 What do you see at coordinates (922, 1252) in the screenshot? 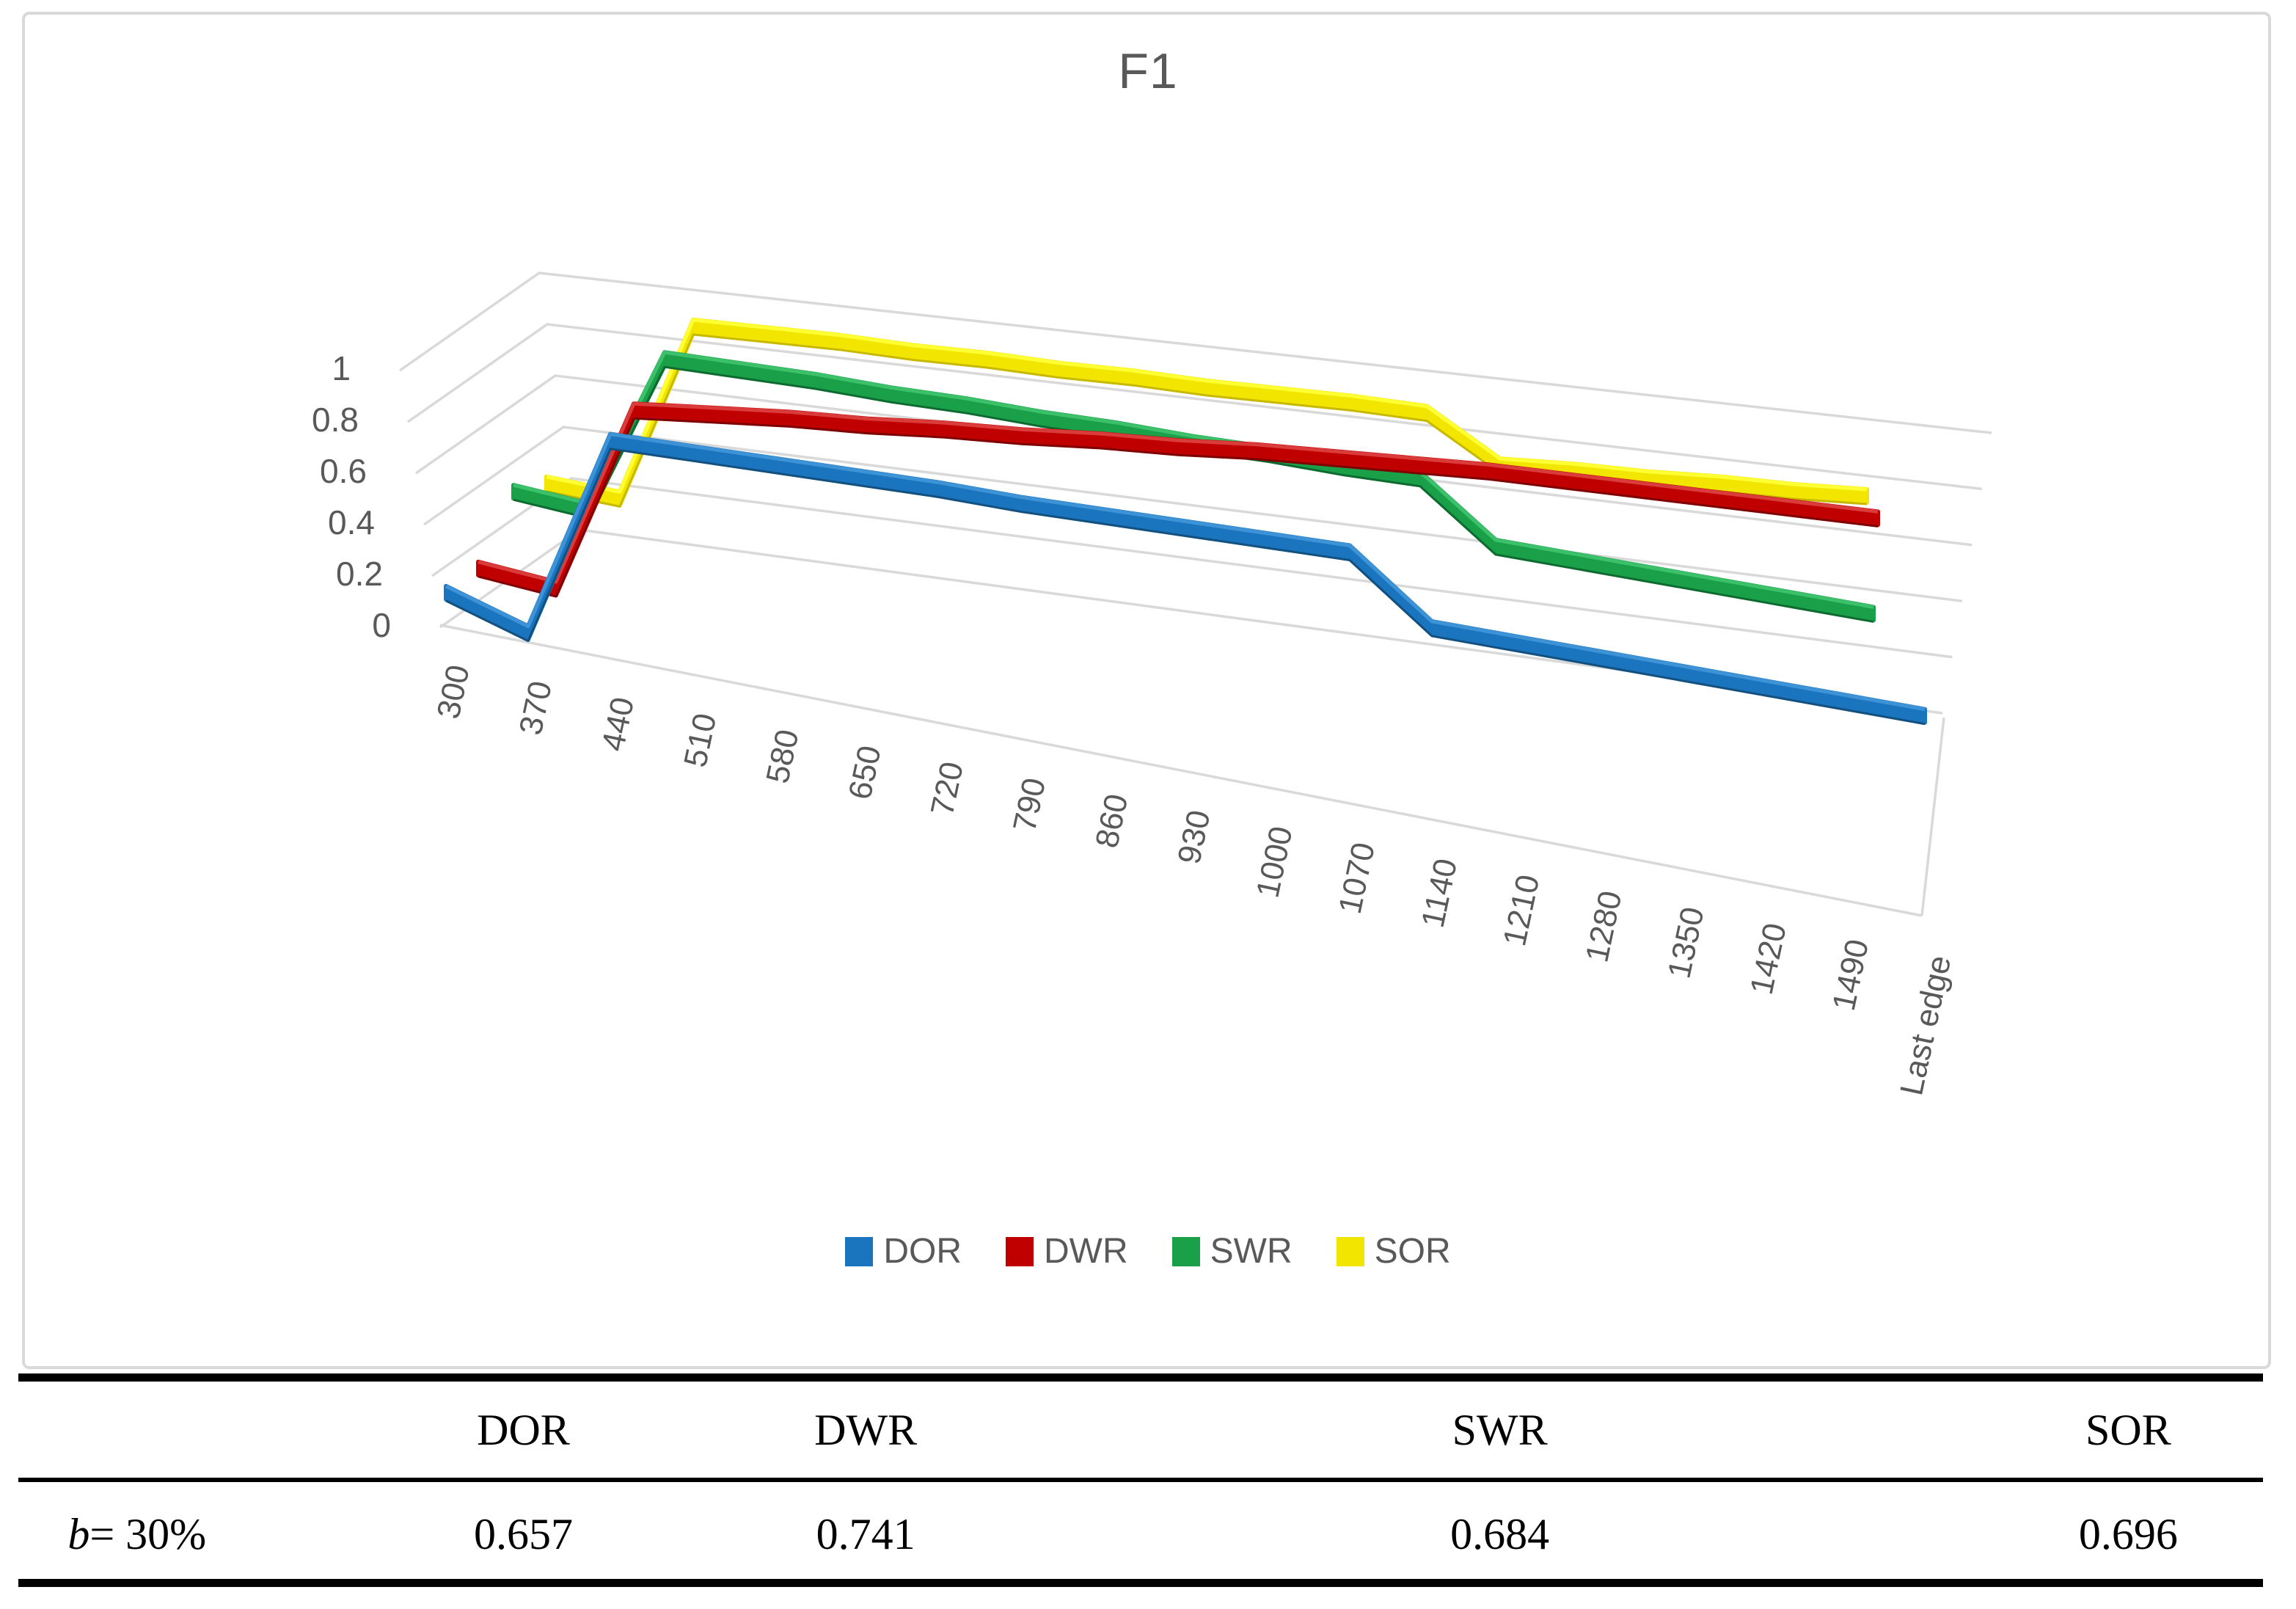
I see `legend-label-dor: DOR` at bounding box center [922, 1252].